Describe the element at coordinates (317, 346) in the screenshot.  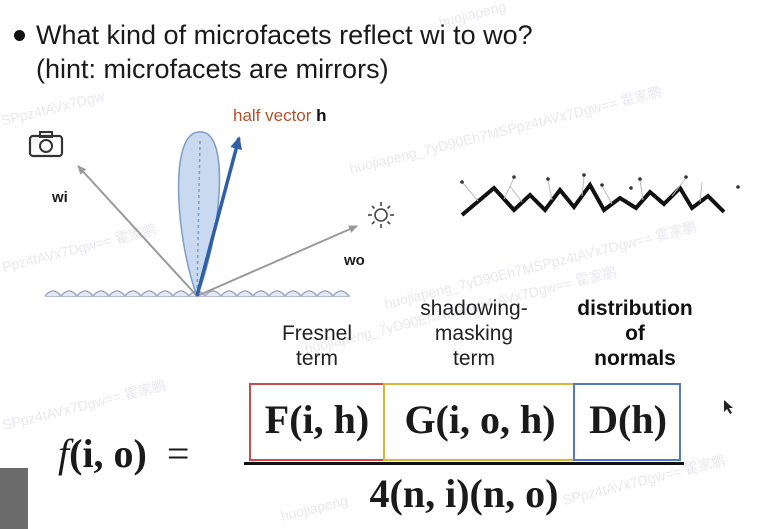
I see `fresnel-term-label: Fresnel term` at that location.